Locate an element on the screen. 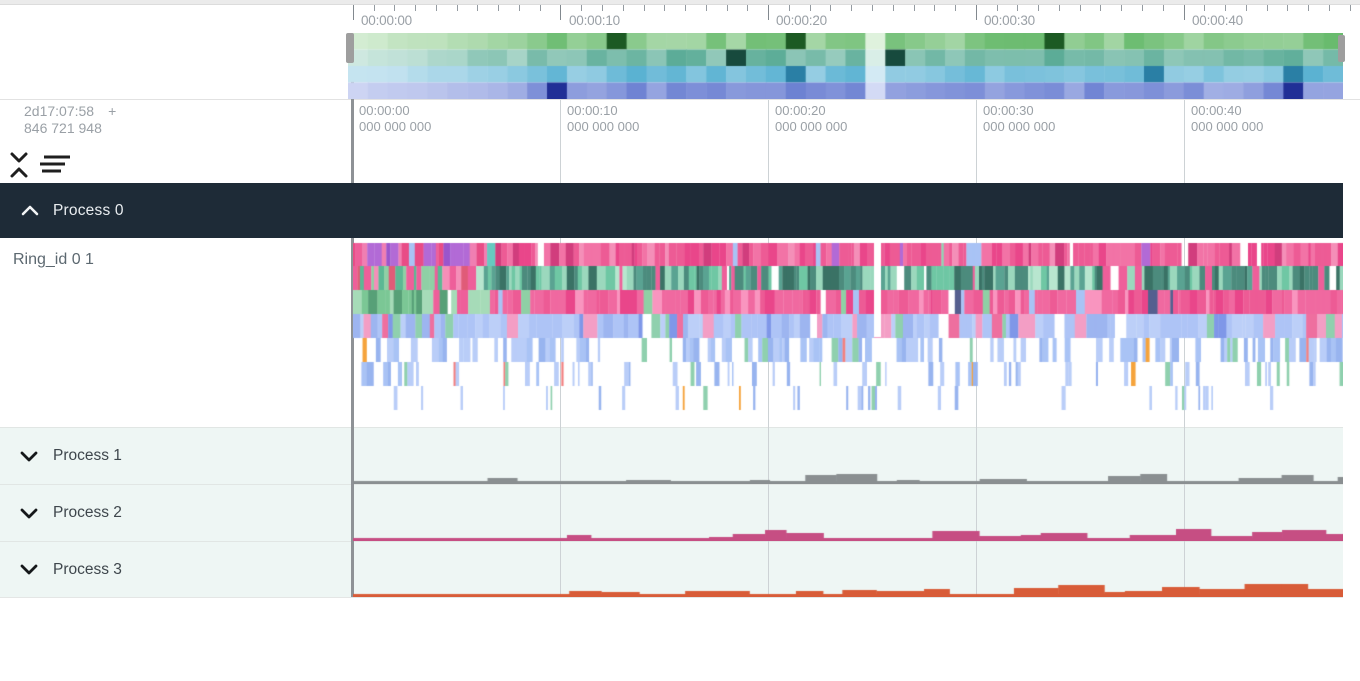  origin-time: 2d17:07:58 is located at coordinates (59, 111).